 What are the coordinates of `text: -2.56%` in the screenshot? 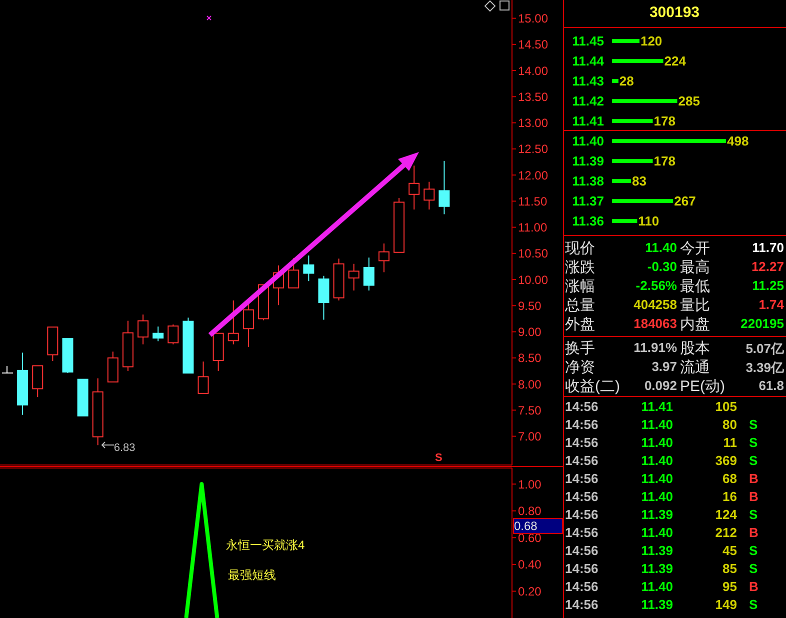 It's located at (656, 285).